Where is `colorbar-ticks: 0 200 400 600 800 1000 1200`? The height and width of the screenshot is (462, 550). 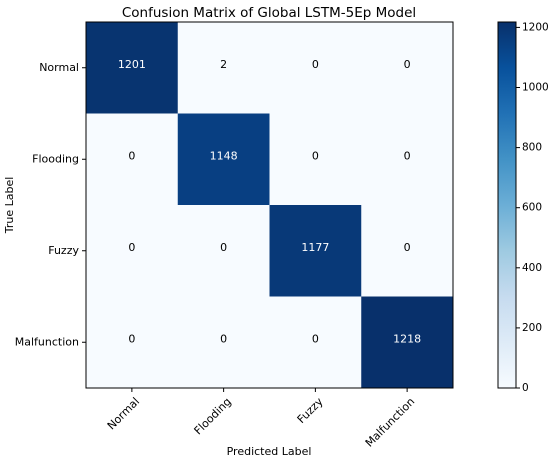
colorbar-ticks: 0 200 400 600 800 1000 1200 is located at coordinates (532, 207).